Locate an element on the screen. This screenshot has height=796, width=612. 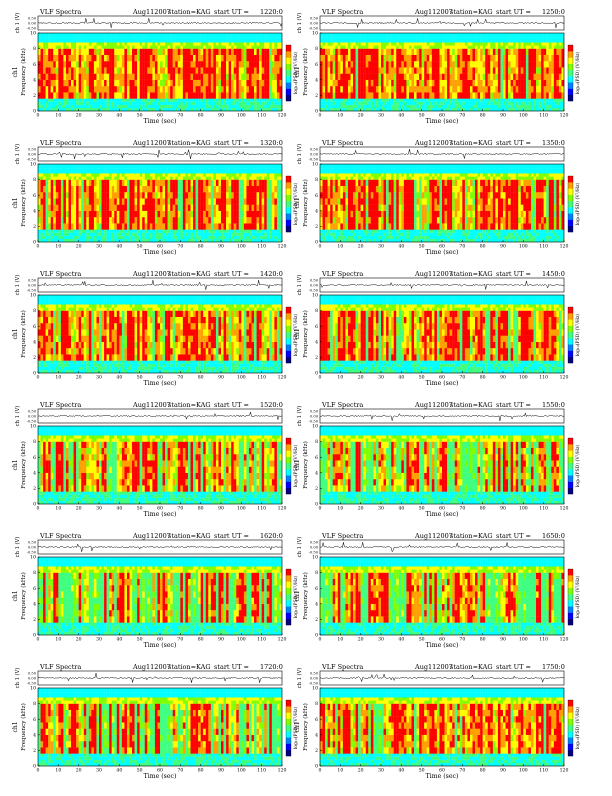
spectrogram-xtick-label: 10 is located at coordinates (58, 247).